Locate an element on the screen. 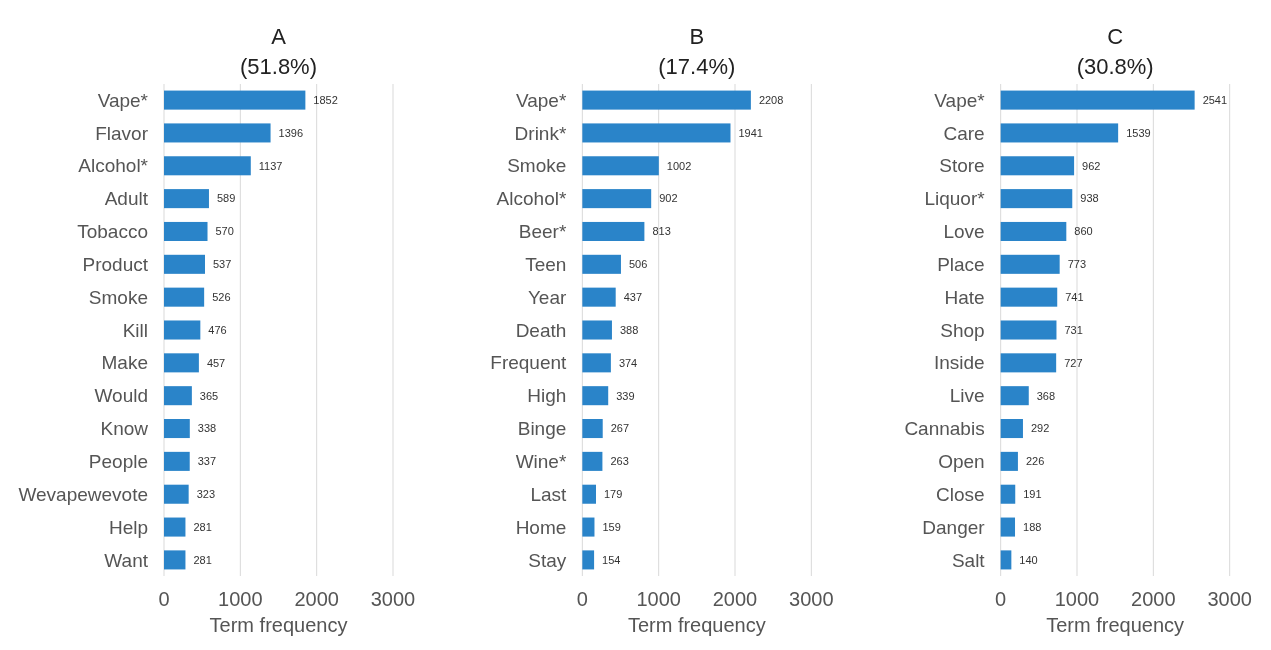  chart-subtitle: (30.8%) is located at coordinates (1115, 66).